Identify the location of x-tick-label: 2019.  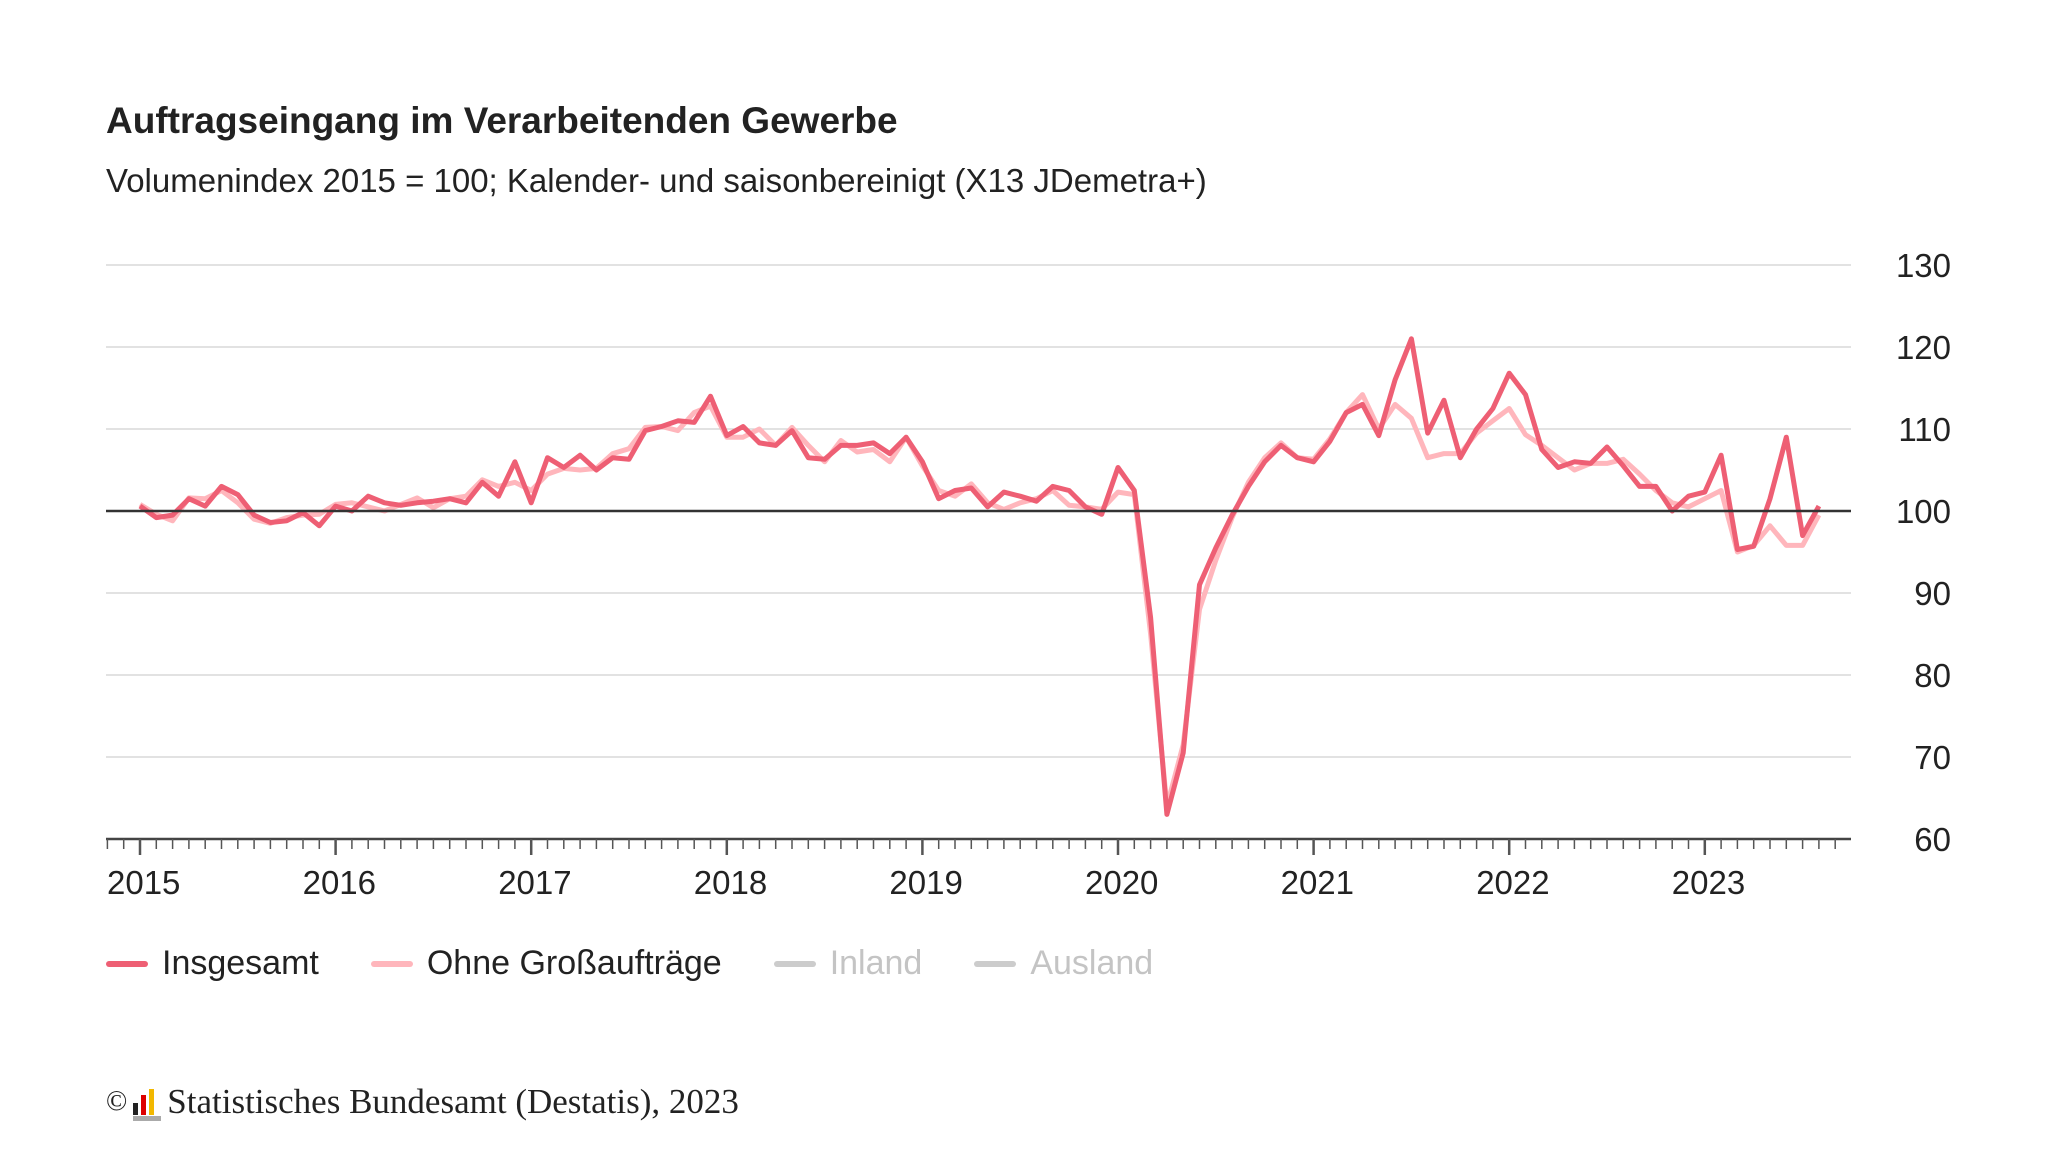
(925, 882).